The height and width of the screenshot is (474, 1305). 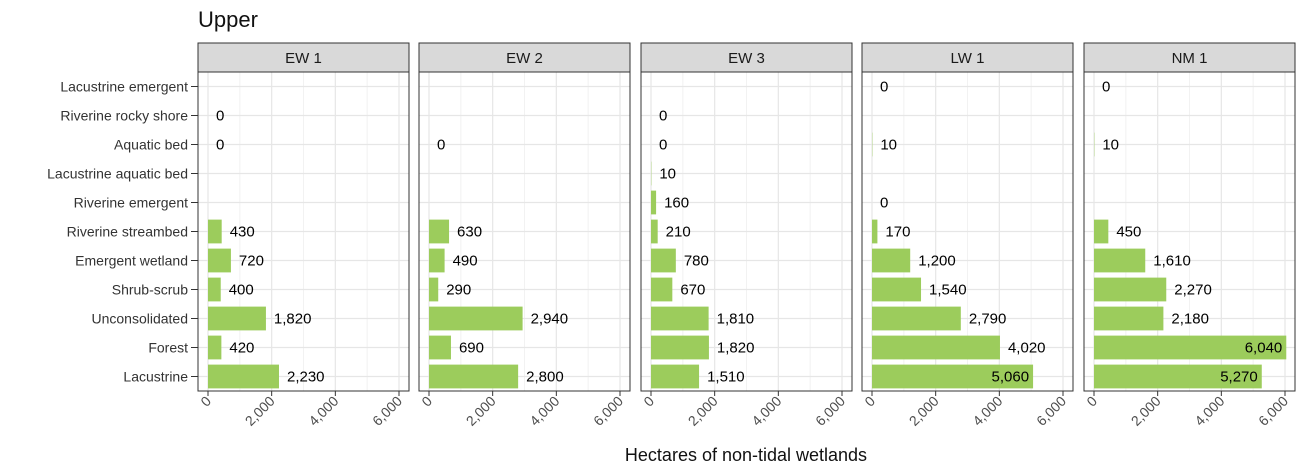 I want to click on data-label: 5,270, so click(x=1239, y=377).